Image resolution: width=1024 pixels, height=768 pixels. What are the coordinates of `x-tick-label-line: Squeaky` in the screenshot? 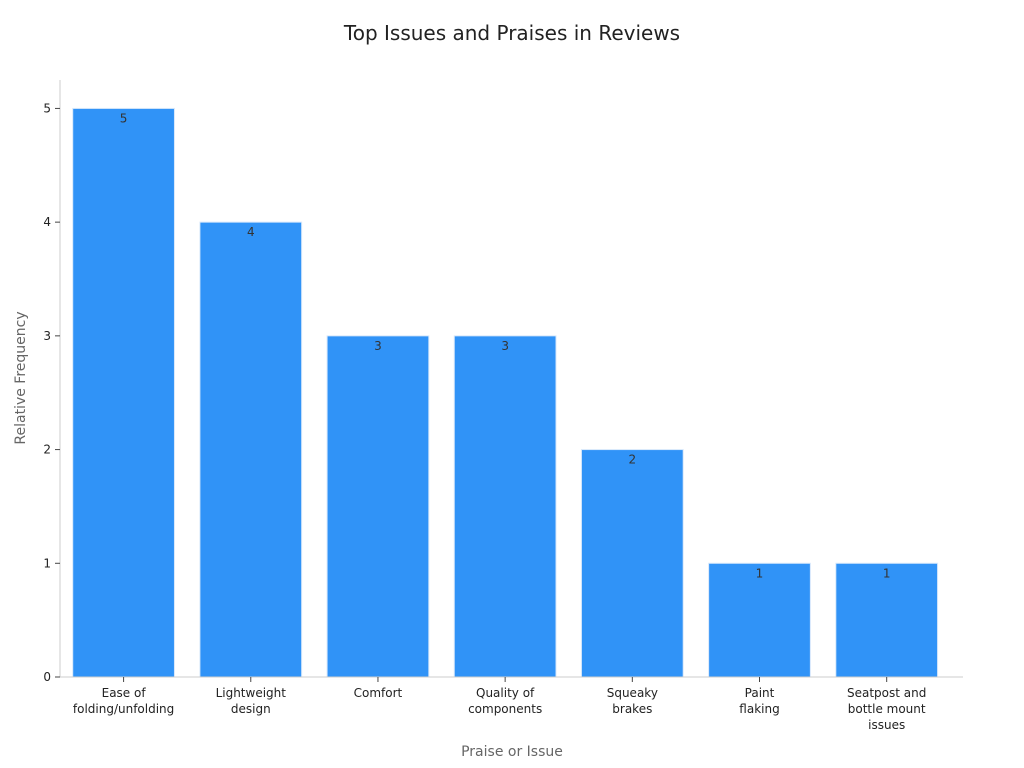 It's located at (632, 693).